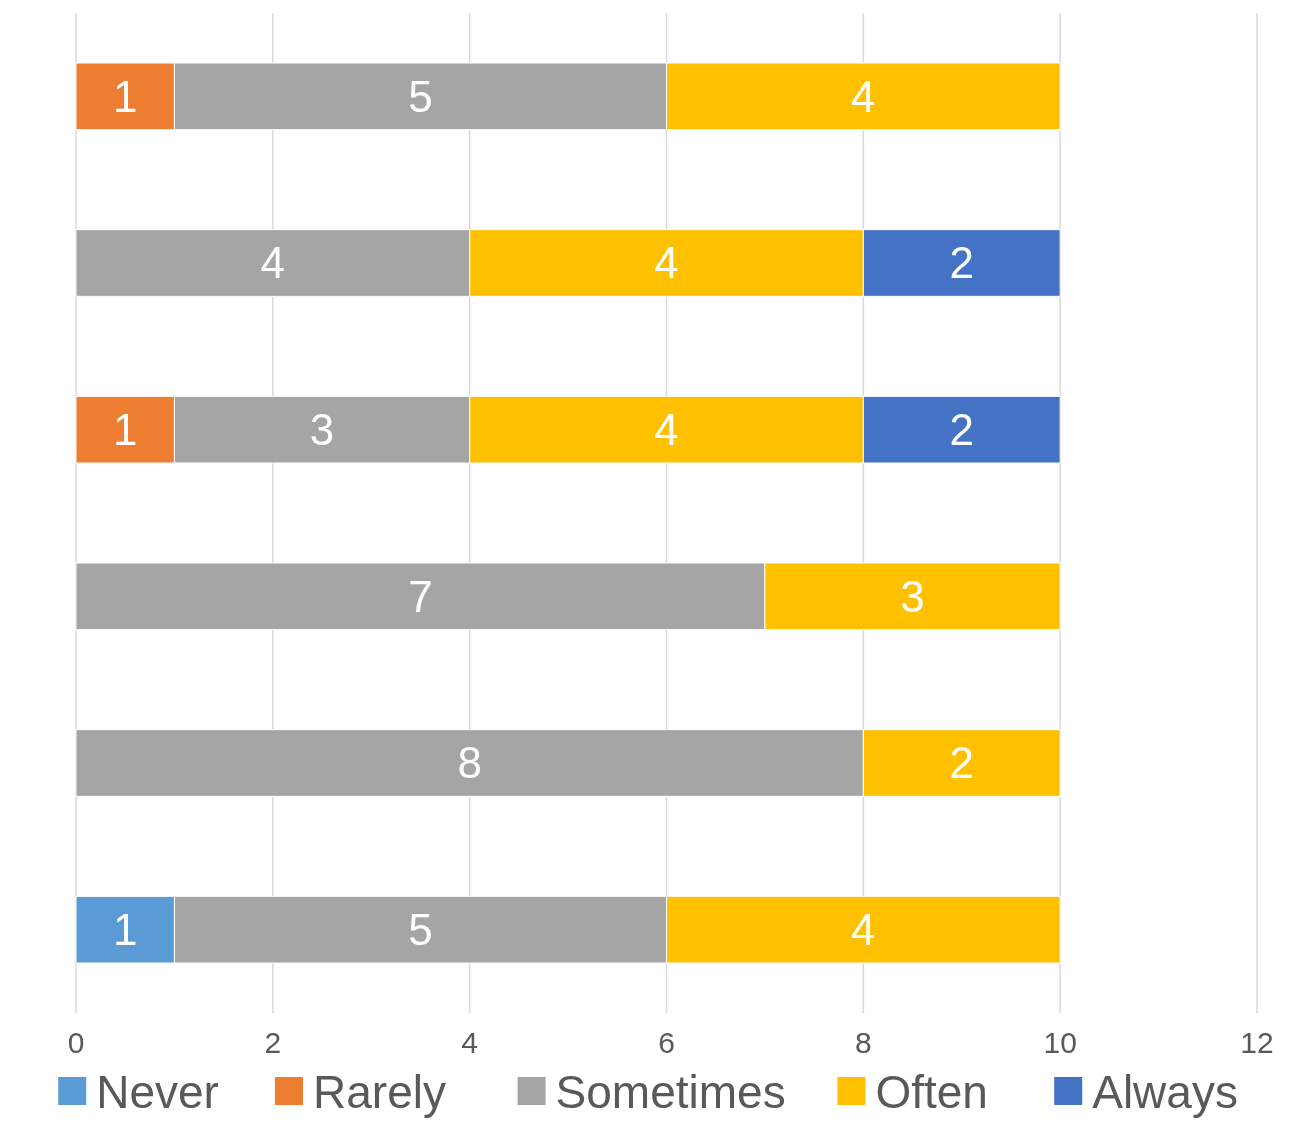 The width and height of the screenshot is (1289, 1125). Describe the element at coordinates (931, 1091) in the screenshot. I see `legend-label: Often` at that location.